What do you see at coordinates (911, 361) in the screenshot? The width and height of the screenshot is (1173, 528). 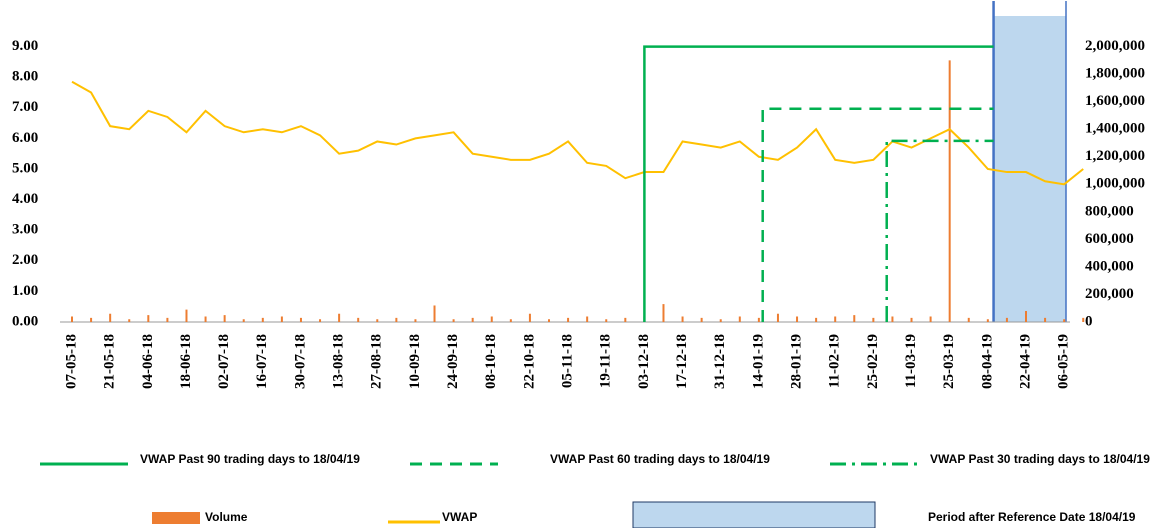 I see `x-tick-label: 11-03-19` at bounding box center [911, 361].